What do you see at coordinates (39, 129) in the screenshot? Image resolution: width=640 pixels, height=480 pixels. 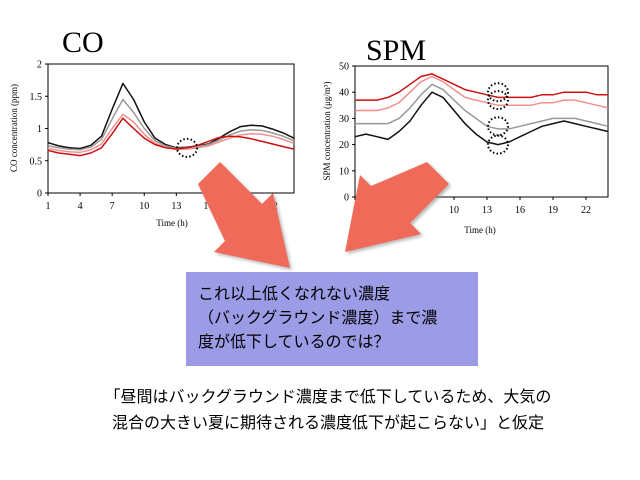 I see `co-ytick-label: 1` at bounding box center [39, 129].